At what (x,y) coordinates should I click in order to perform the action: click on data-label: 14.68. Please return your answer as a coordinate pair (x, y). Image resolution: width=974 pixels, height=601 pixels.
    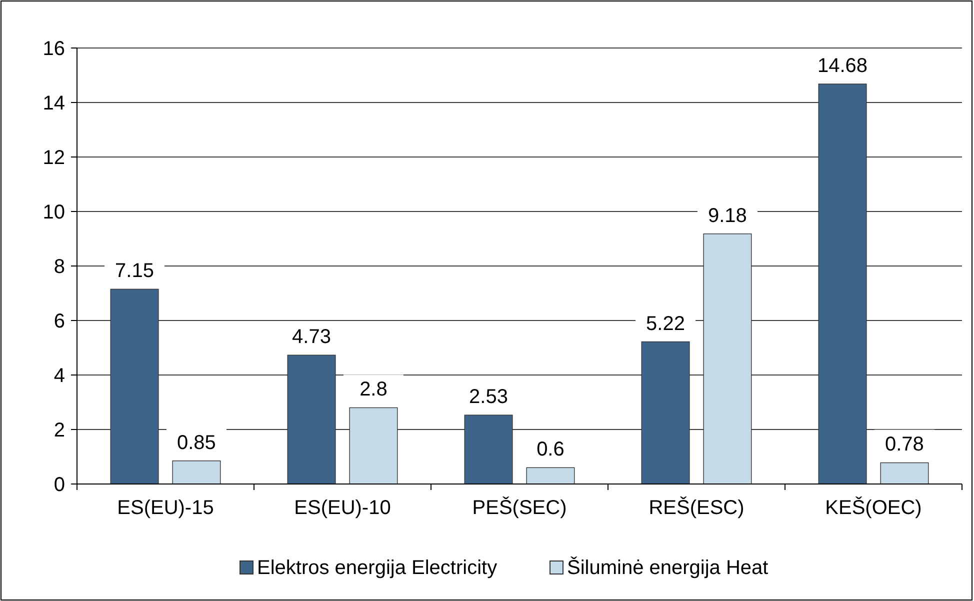
    Looking at the image, I should click on (842, 65).